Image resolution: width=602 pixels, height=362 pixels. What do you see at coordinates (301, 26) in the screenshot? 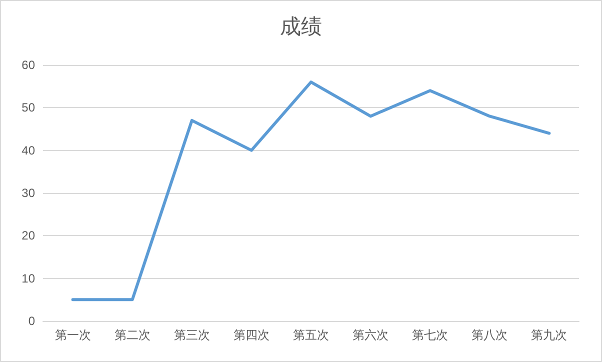
I see `chart-title: 成绩` at bounding box center [301, 26].